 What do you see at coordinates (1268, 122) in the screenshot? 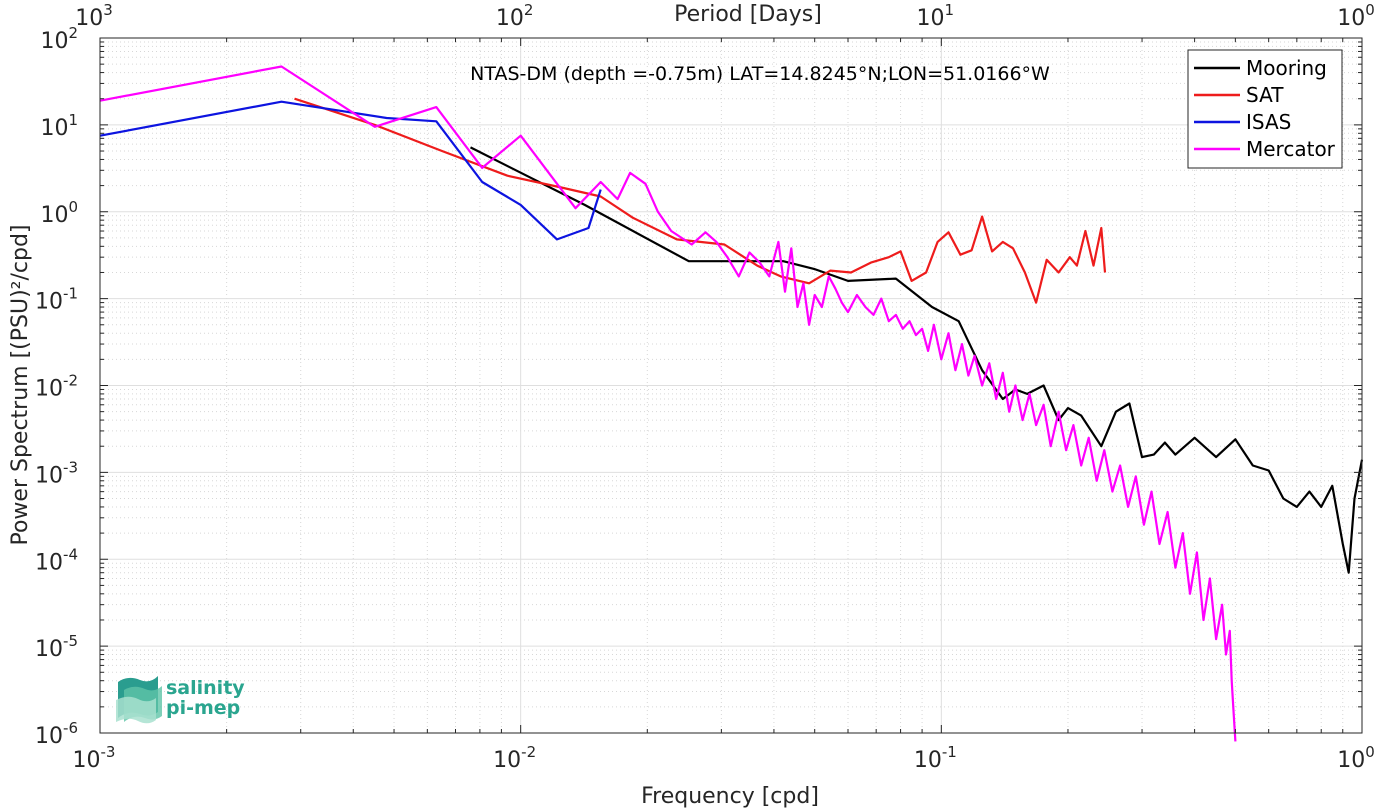
I see `legend-entry-isas: ISAS` at bounding box center [1268, 122].